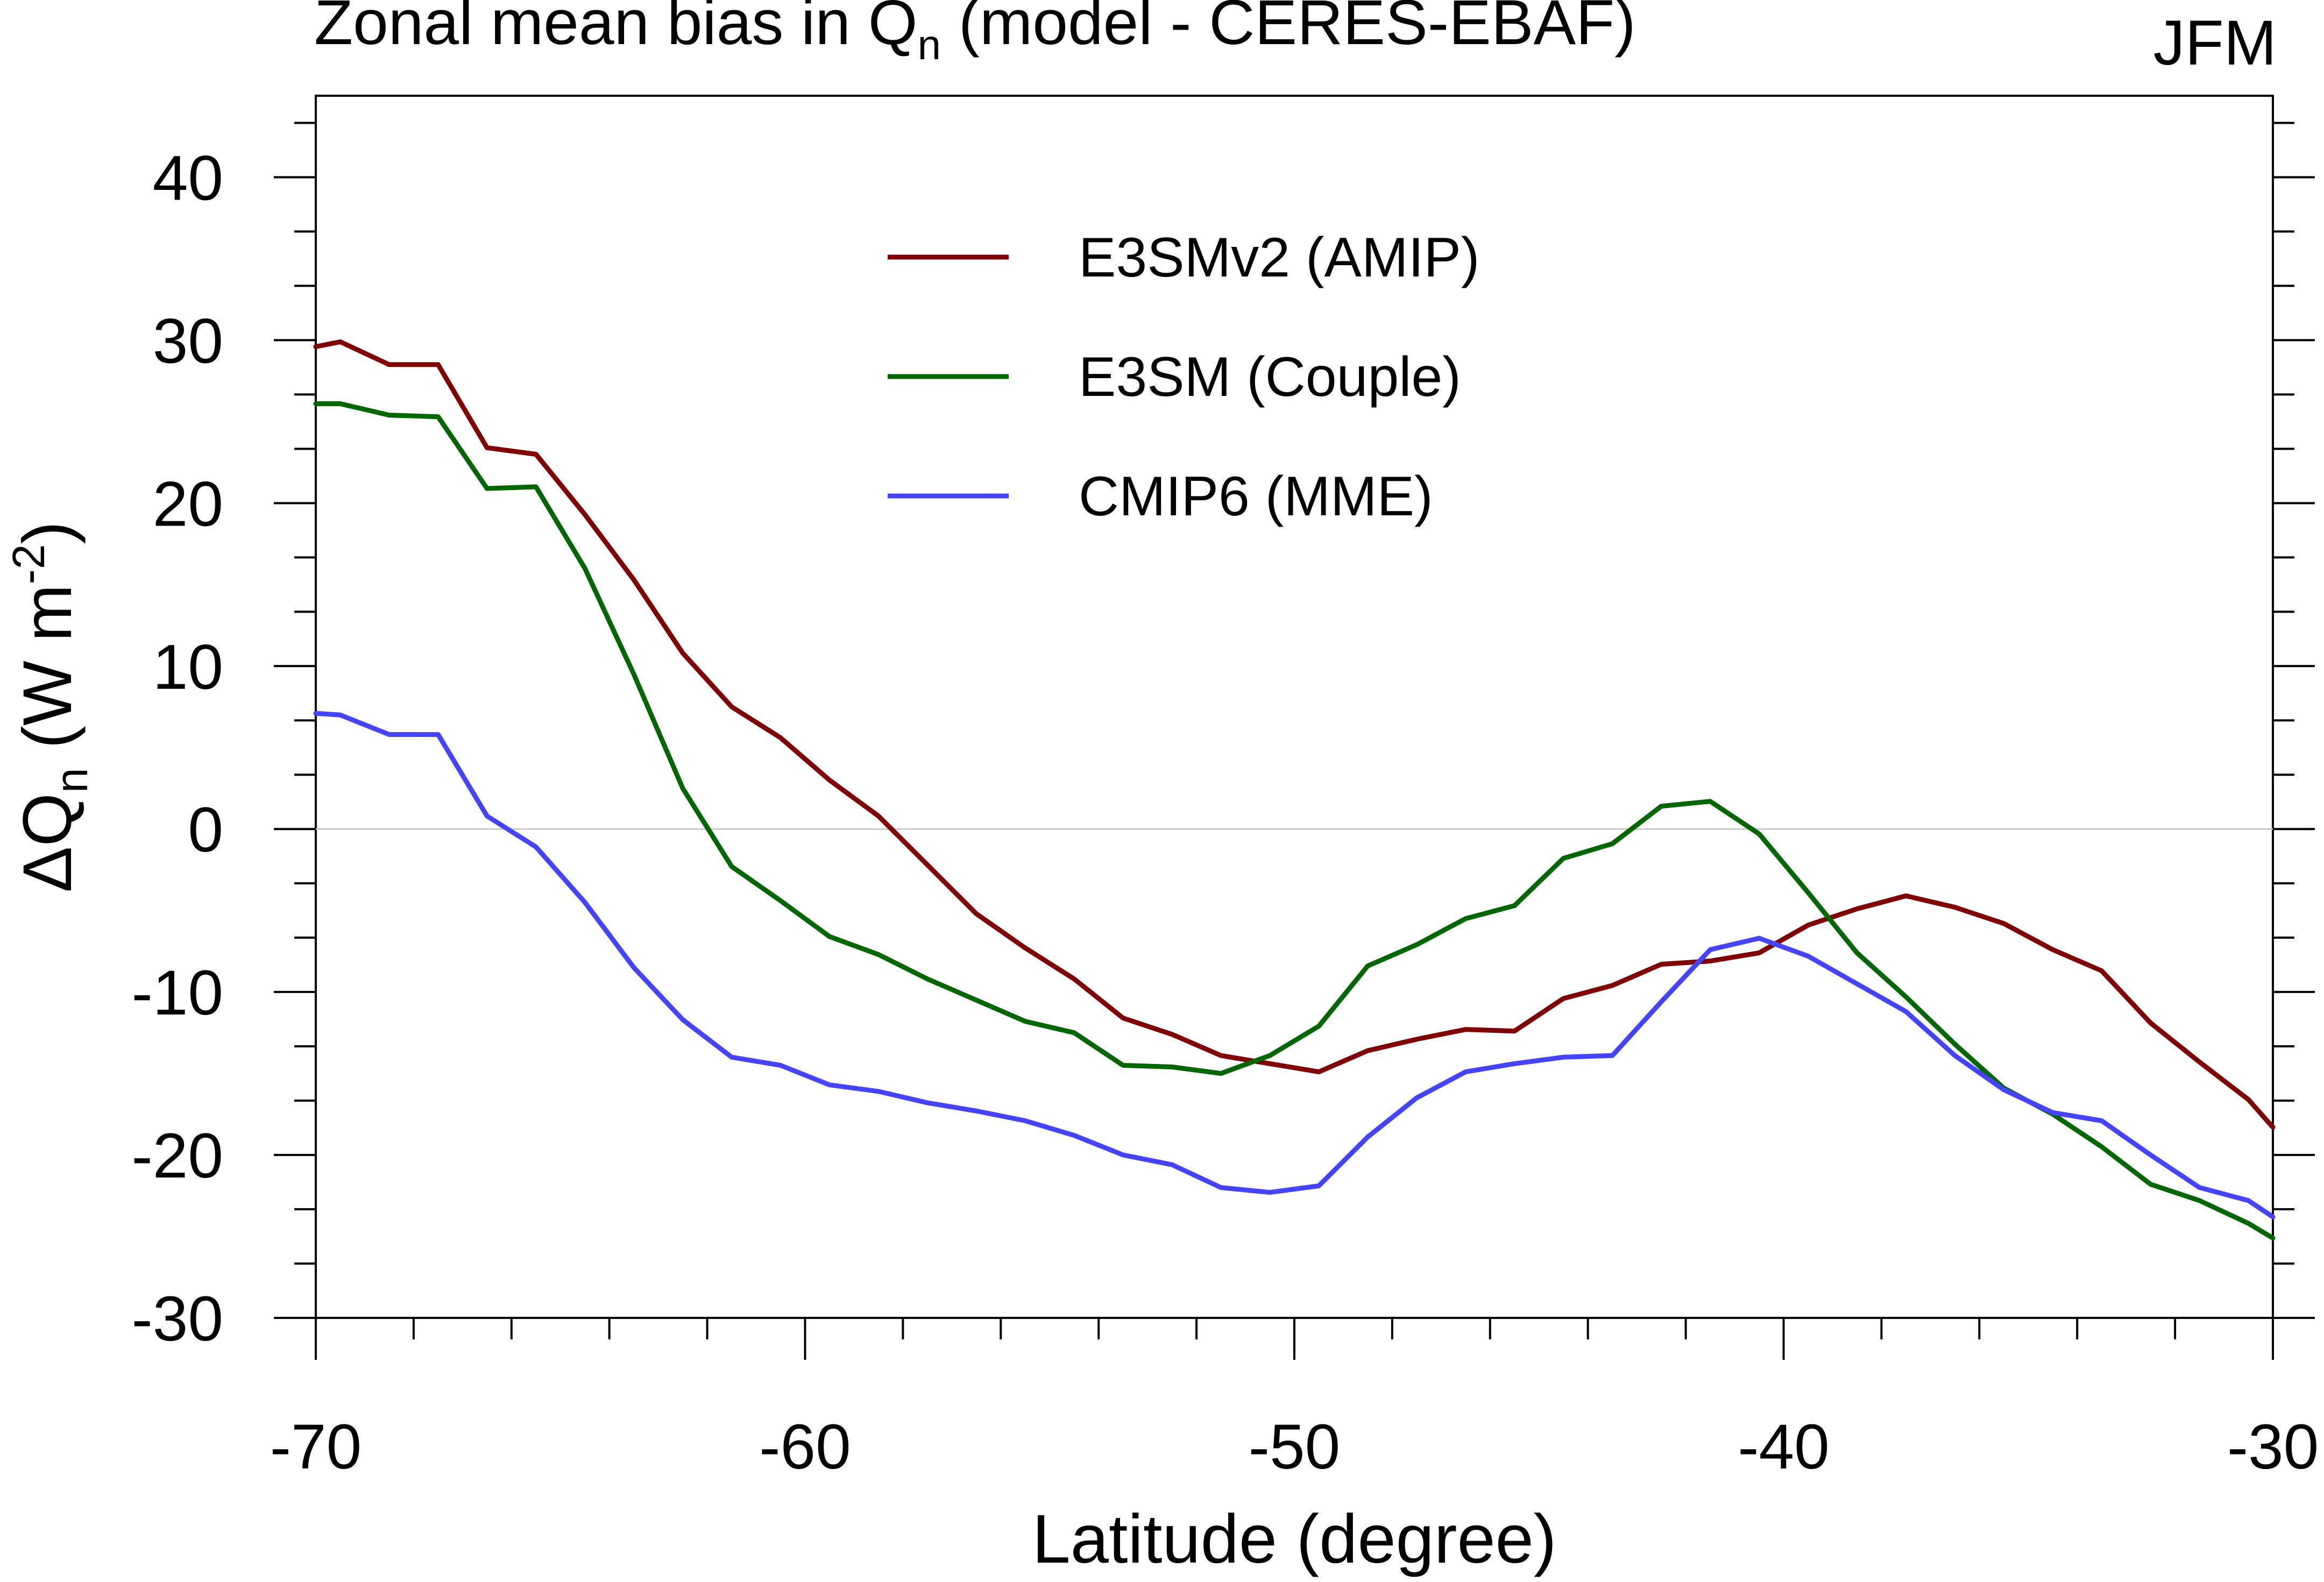  Describe the element at coordinates (50, 706) in the screenshot. I see `y-axis-label: ΔQn (W m-2)` at that location.